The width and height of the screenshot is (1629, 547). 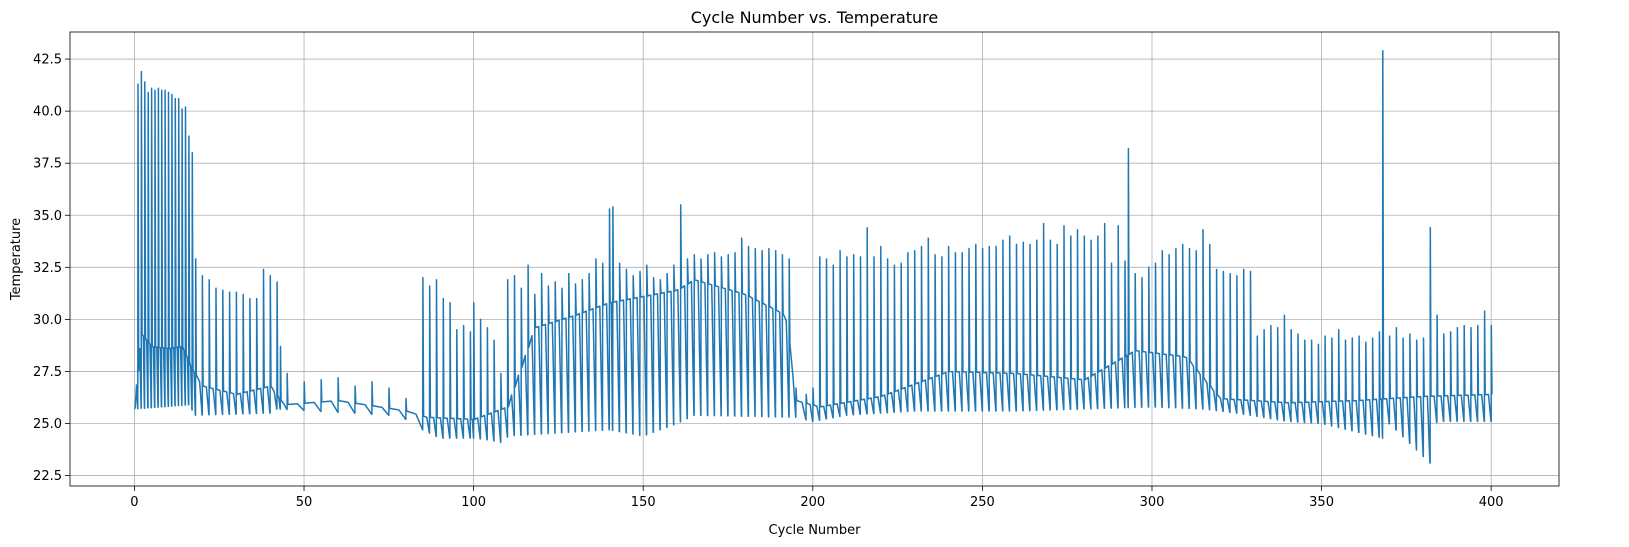 What do you see at coordinates (47, 112) in the screenshot?
I see `y-tick-label: 40.0` at bounding box center [47, 112].